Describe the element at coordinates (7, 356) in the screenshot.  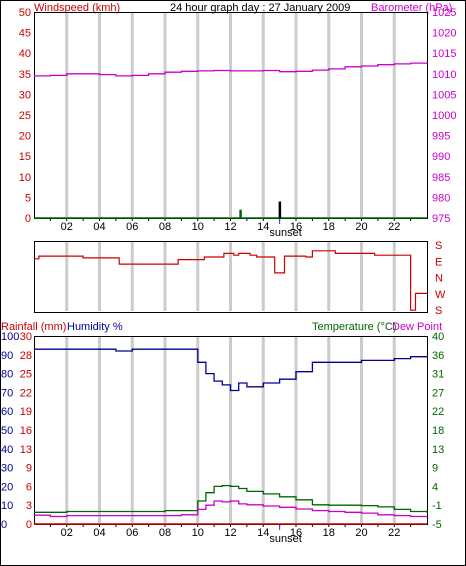
I see `humidity-y-tick-label: 90` at that location.